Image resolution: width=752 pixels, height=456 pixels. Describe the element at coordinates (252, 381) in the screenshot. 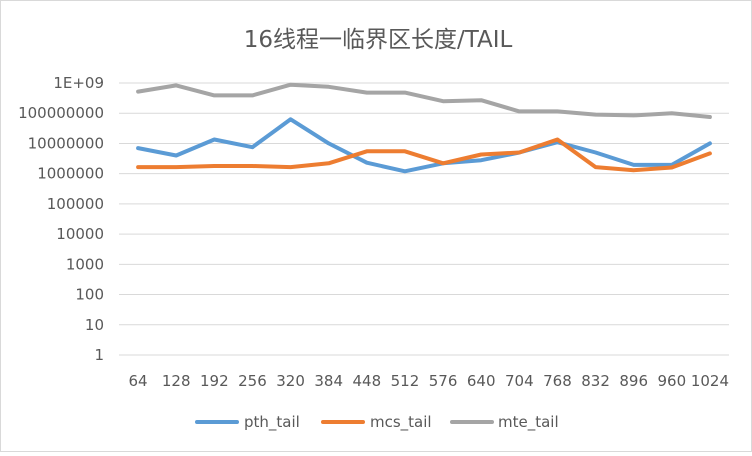

I see `x-tick-label: 256` at that location.